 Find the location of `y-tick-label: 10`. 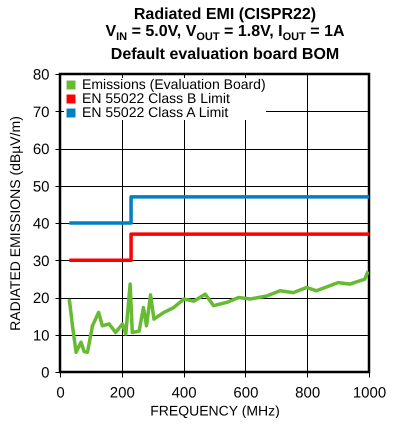

y-tick-label: 10 is located at coordinates (41, 335).